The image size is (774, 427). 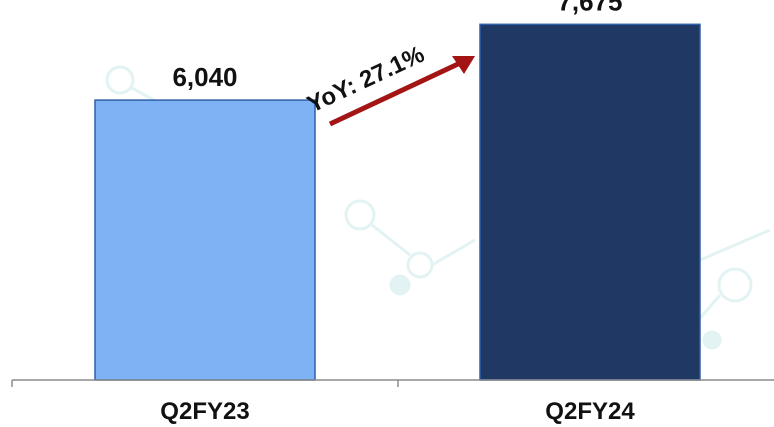 What do you see at coordinates (589, 8) in the screenshot?
I see `value-label-q2fy24: 7,675` at bounding box center [589, 8].